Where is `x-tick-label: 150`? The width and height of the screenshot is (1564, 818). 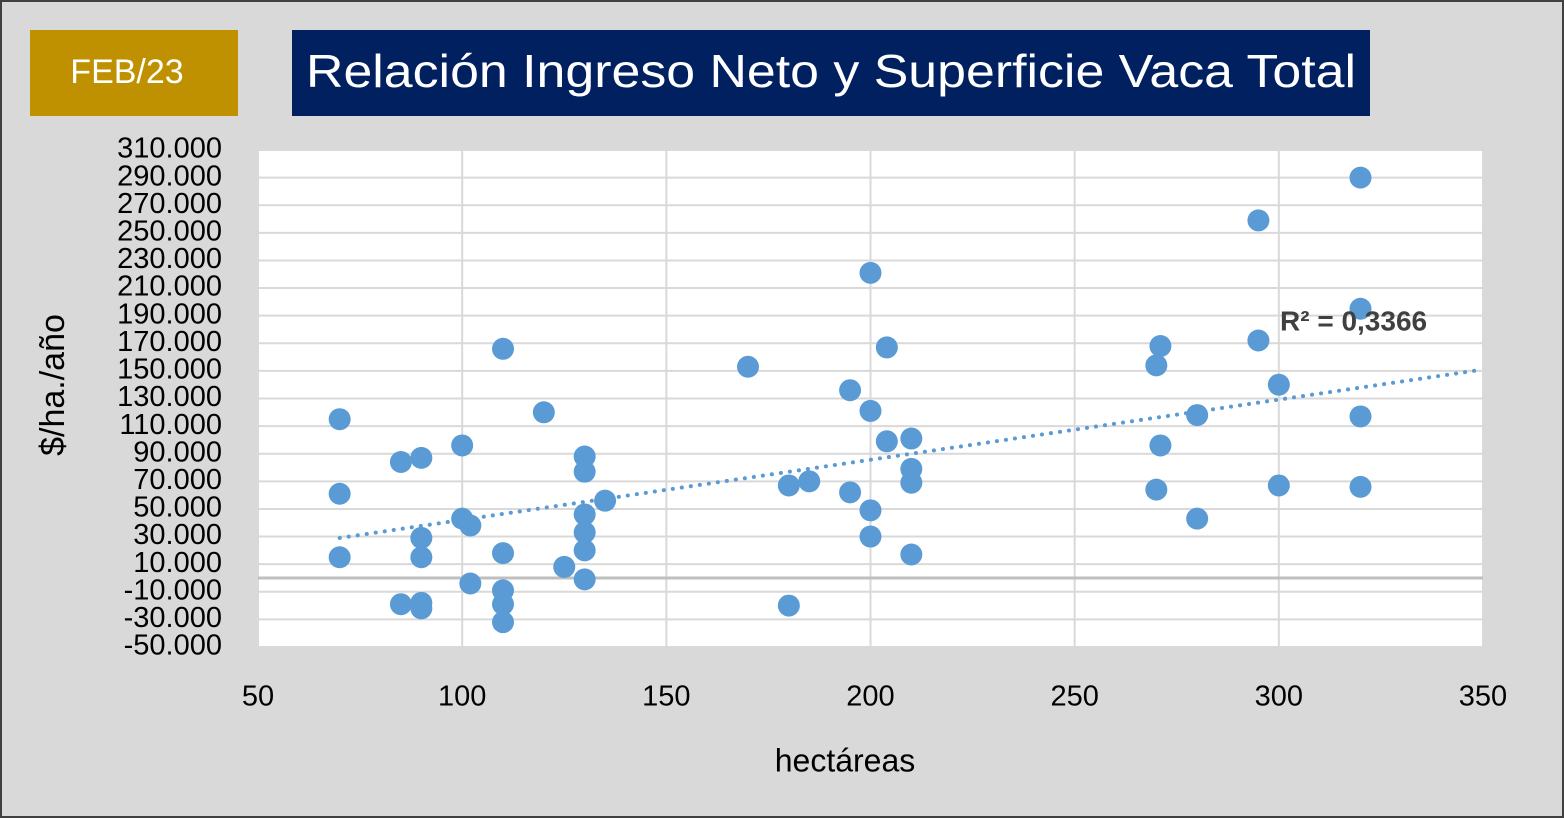
x-tick-label: 150 is located at coordinates (666, 697).